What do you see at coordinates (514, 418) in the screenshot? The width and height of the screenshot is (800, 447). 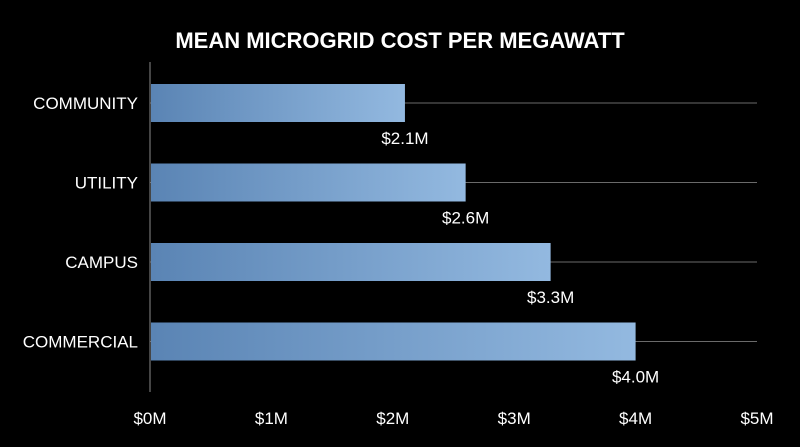 I see `x-tick-label: $3M` at bounding box center [514, 418].